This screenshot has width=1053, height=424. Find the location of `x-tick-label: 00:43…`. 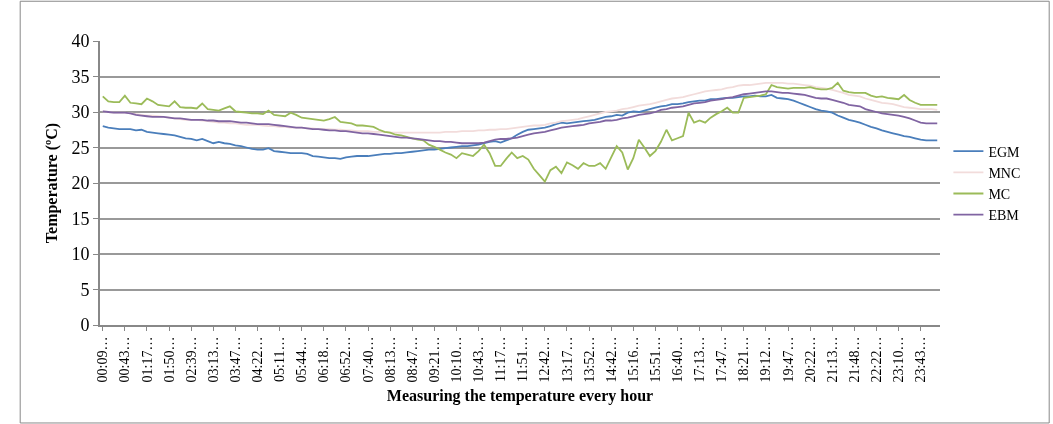

x-tick-label: 00:43… is located at coordinates (125, 359).